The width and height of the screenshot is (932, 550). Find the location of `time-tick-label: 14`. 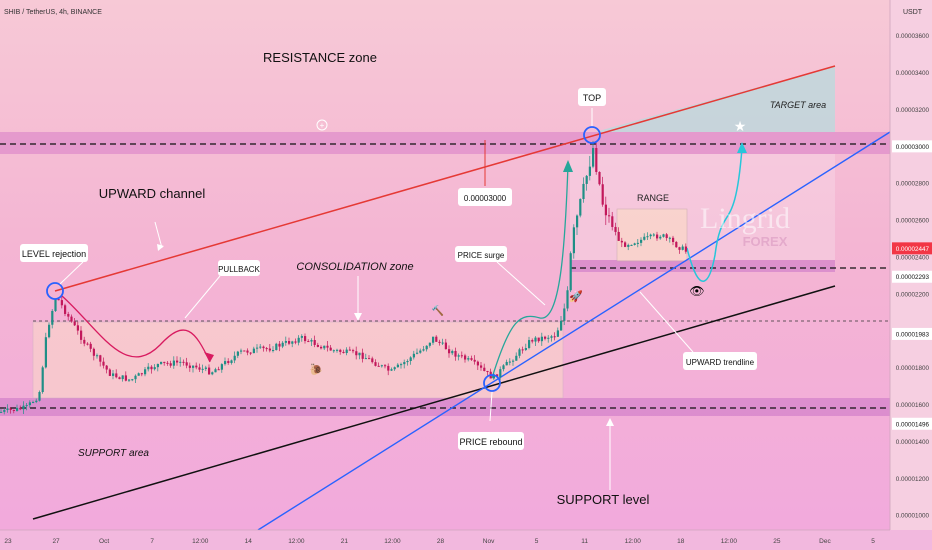

time-tick-label: 14 is located at coordinates (249, 541).